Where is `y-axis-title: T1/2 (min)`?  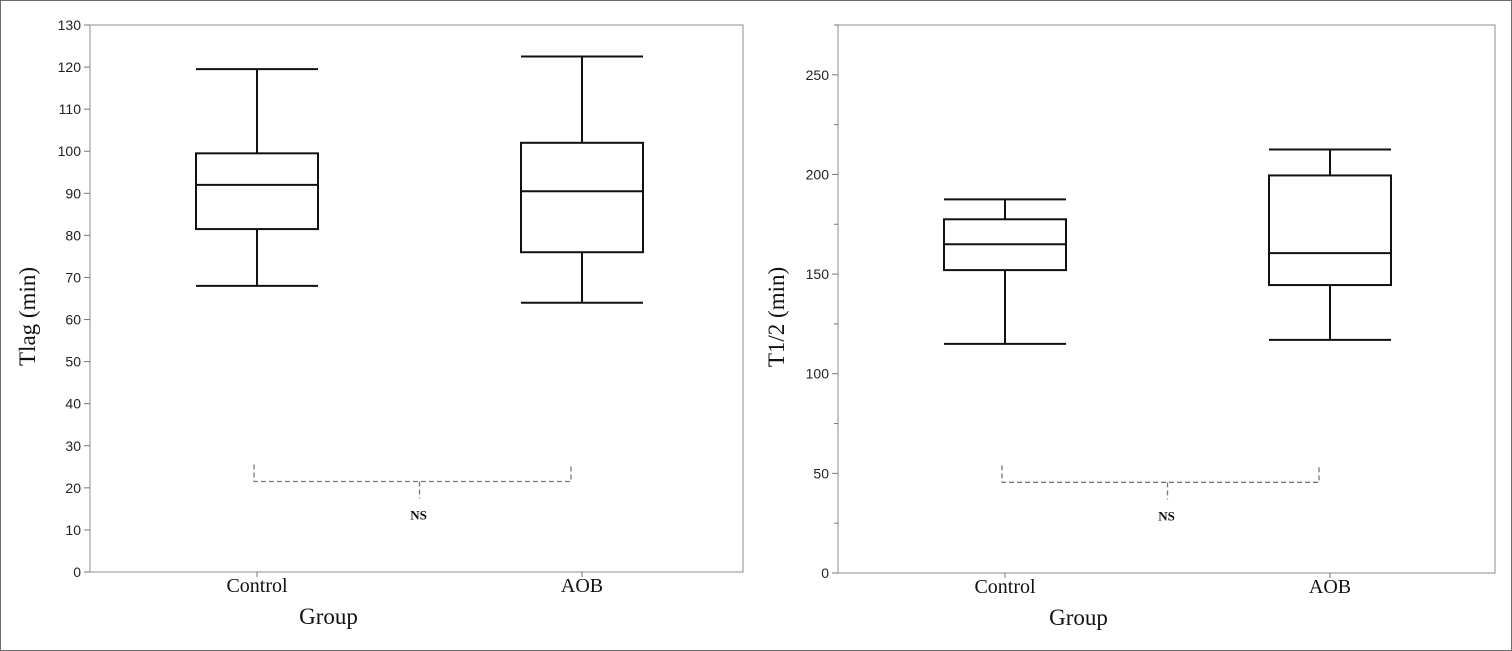 y-axis-title: T1/2 (min) is located at coordinates (776, 317).